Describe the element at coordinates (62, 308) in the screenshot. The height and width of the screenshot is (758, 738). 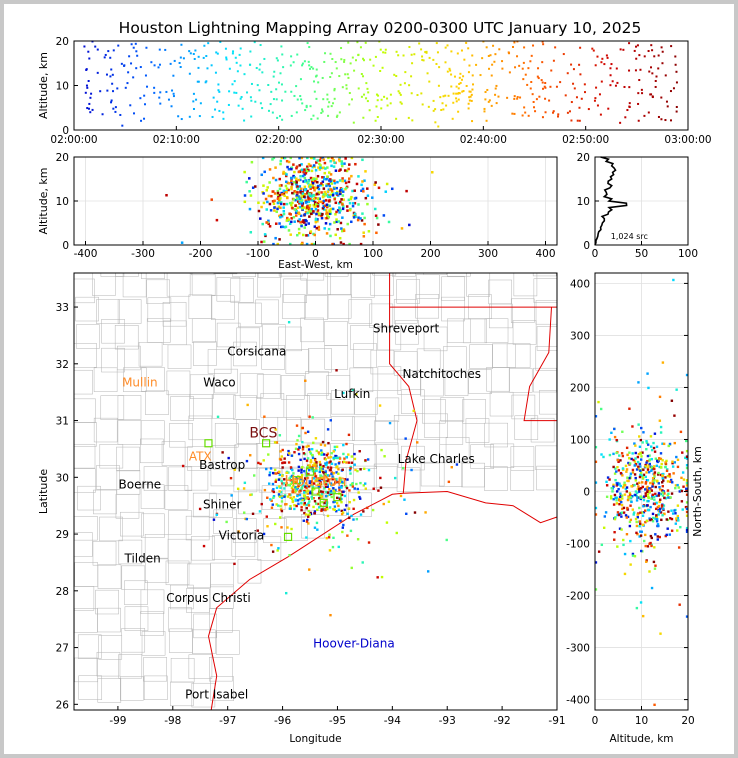
I see `y-tick-label: 33` at that location.